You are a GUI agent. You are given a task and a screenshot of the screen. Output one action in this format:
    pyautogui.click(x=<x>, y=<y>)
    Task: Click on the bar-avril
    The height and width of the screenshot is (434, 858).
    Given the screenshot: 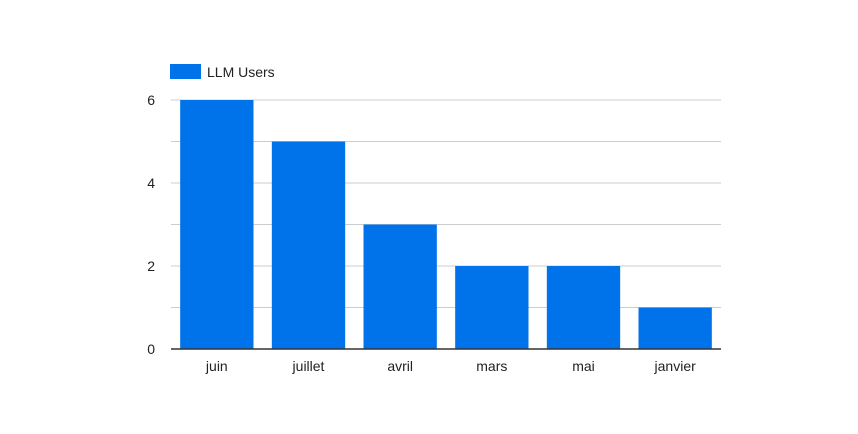 What is the action you would take?
    pyautogui.click(x=400, y=287)
    